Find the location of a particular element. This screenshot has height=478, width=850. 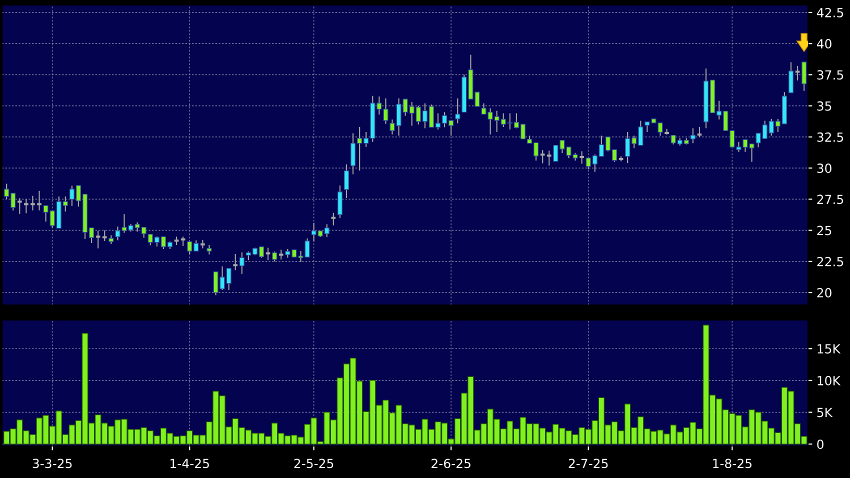

y-tick-label: 22.5 is located at coordinates (830, 261).